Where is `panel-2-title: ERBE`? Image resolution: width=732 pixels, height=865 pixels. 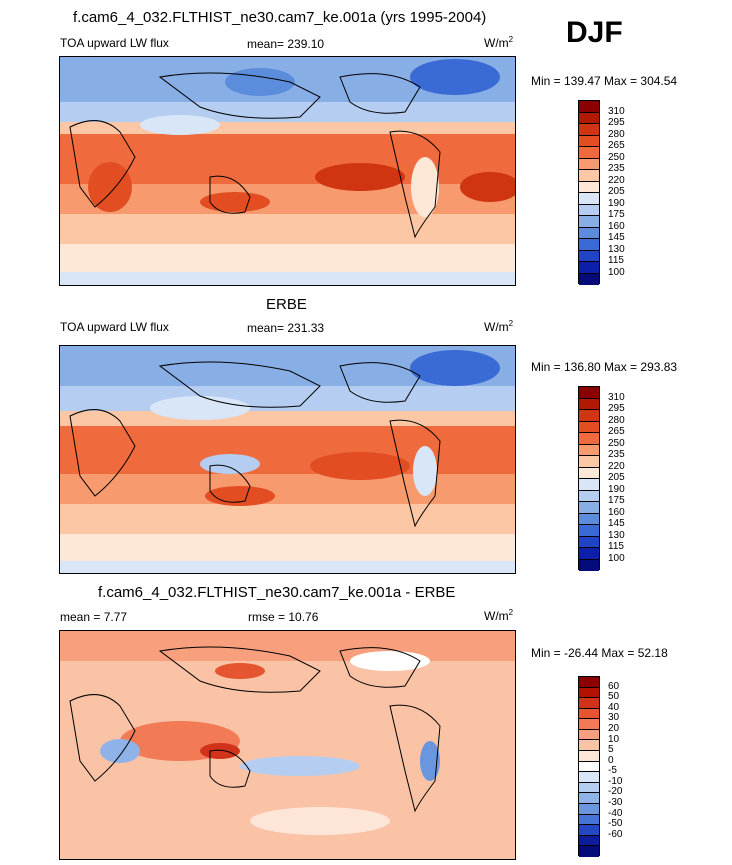 panel-2-title: ERBE is located at coordinates (286, 304).